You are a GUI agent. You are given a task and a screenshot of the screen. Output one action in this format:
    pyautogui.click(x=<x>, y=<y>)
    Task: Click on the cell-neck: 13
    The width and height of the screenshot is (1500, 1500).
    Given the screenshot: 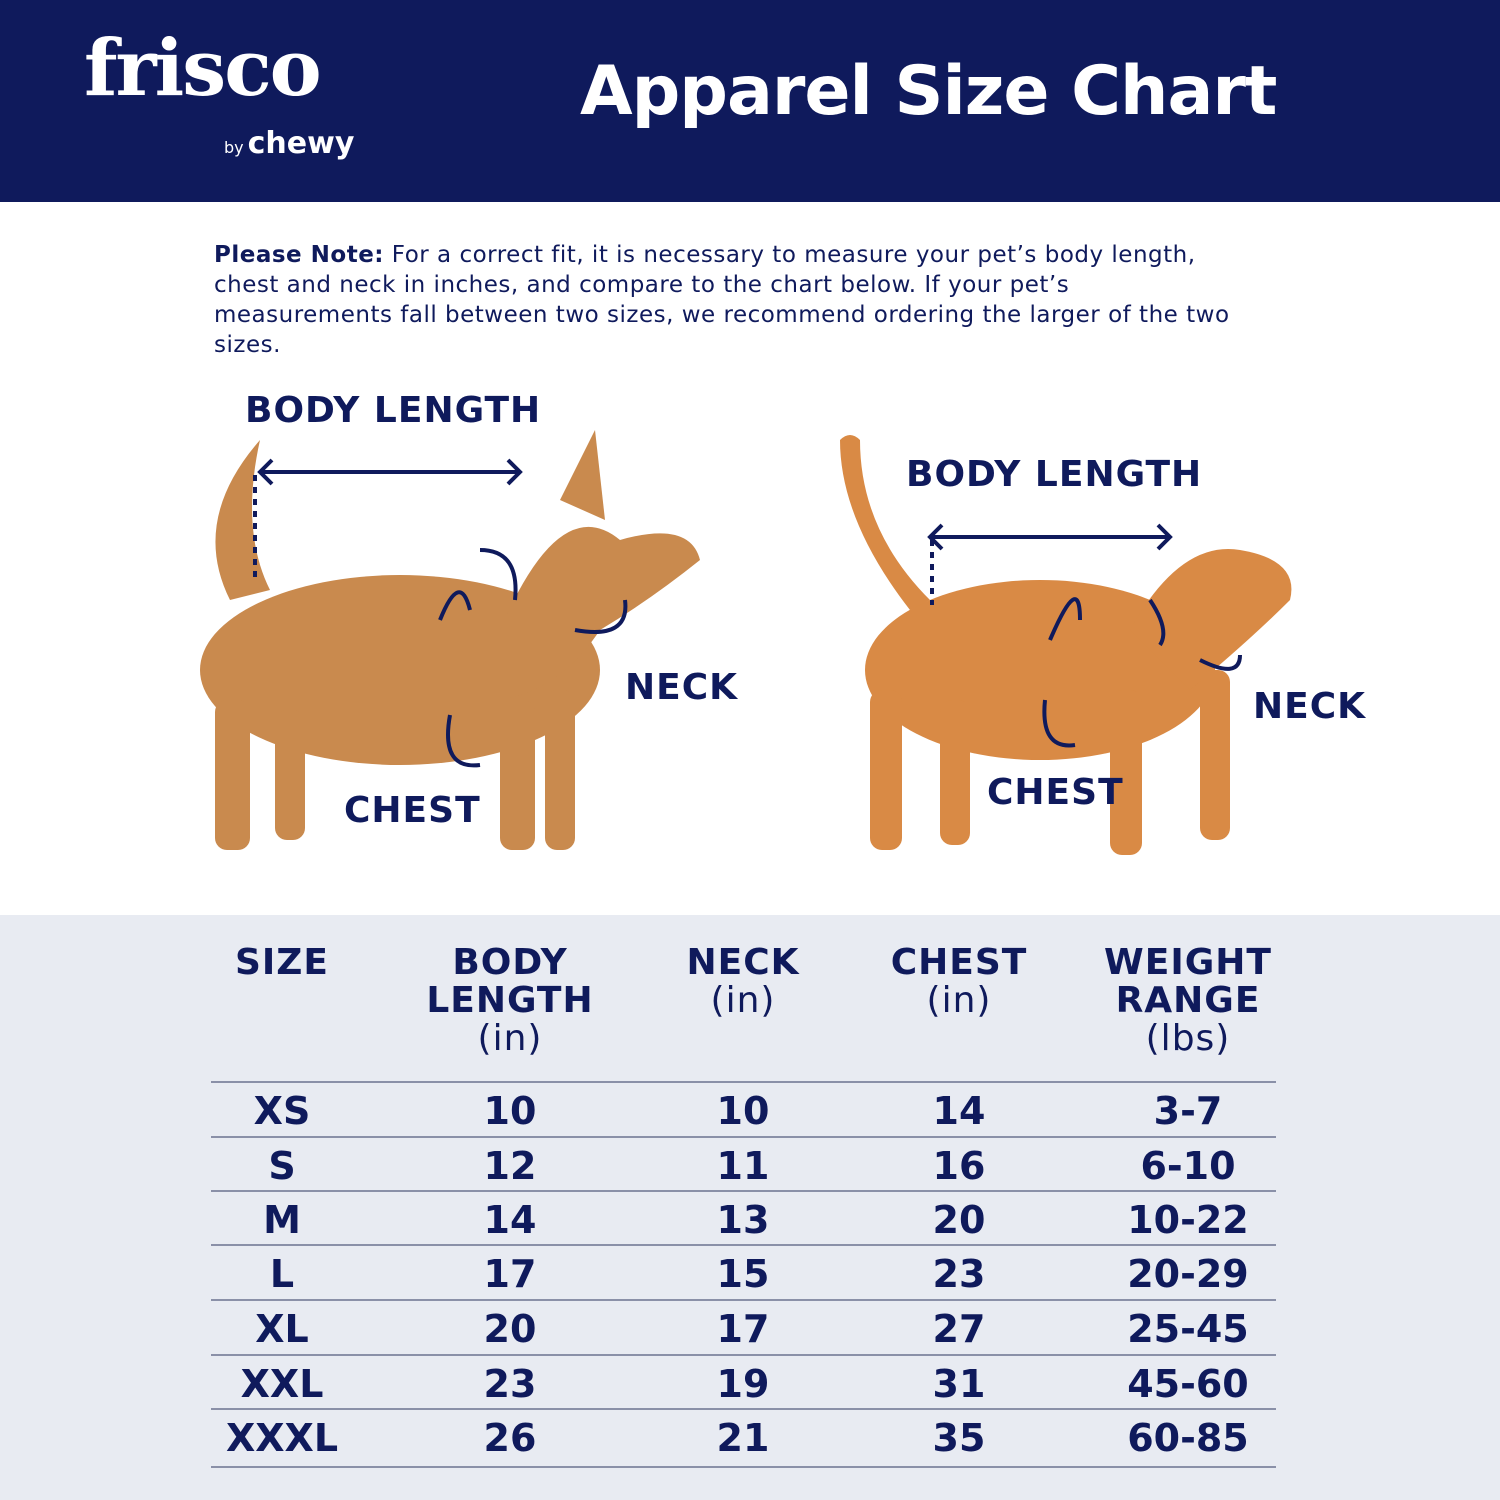 What is the action you would take?
    pyautogui.click(x=743, y=1220)
    